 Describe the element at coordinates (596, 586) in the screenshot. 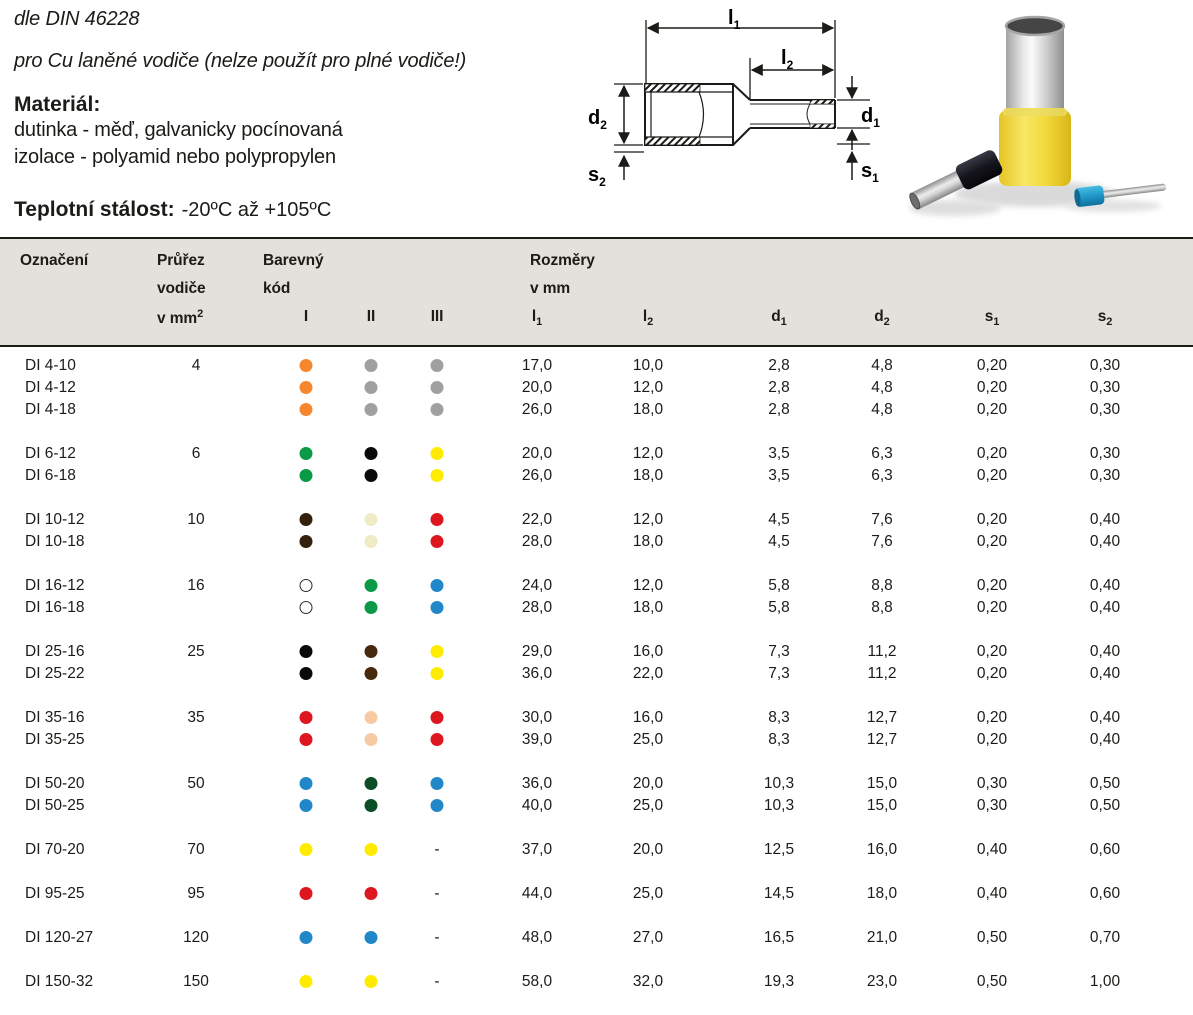

I see `table-row-di-16-12: DI 16-12 16 24,0 12,0 5,8 8,8 0,20 0,40` at that location.